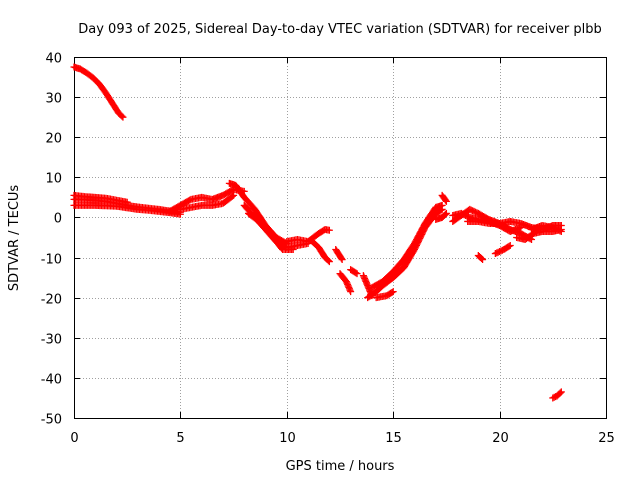  Describe the element at coordinates (393, 438) in the screenshot. I see `x-tick-label: 15` at that location.